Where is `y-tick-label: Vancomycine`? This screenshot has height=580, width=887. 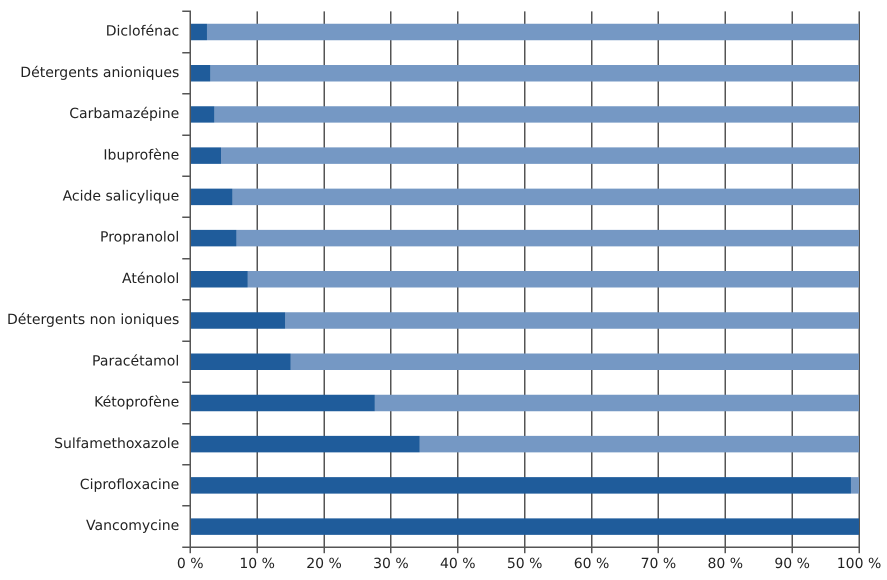 y-tick-label: Vancomycine is located at coordinates (133, 526).